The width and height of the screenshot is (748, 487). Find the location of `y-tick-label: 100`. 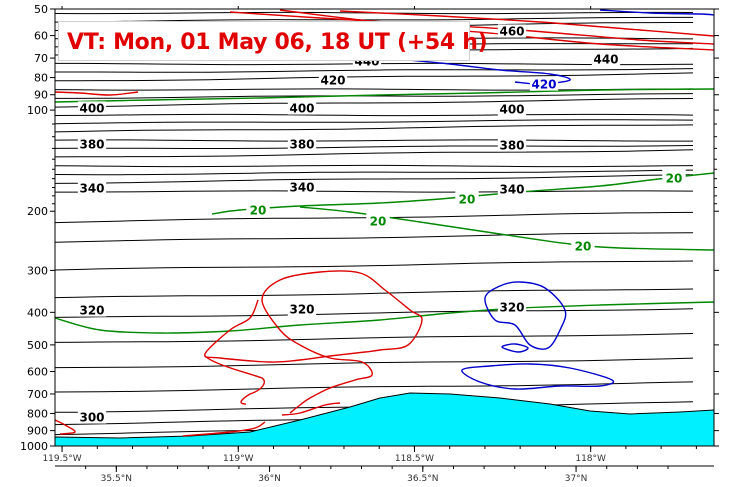

y-tick-label: 100 is located at coordinates (37, 110).